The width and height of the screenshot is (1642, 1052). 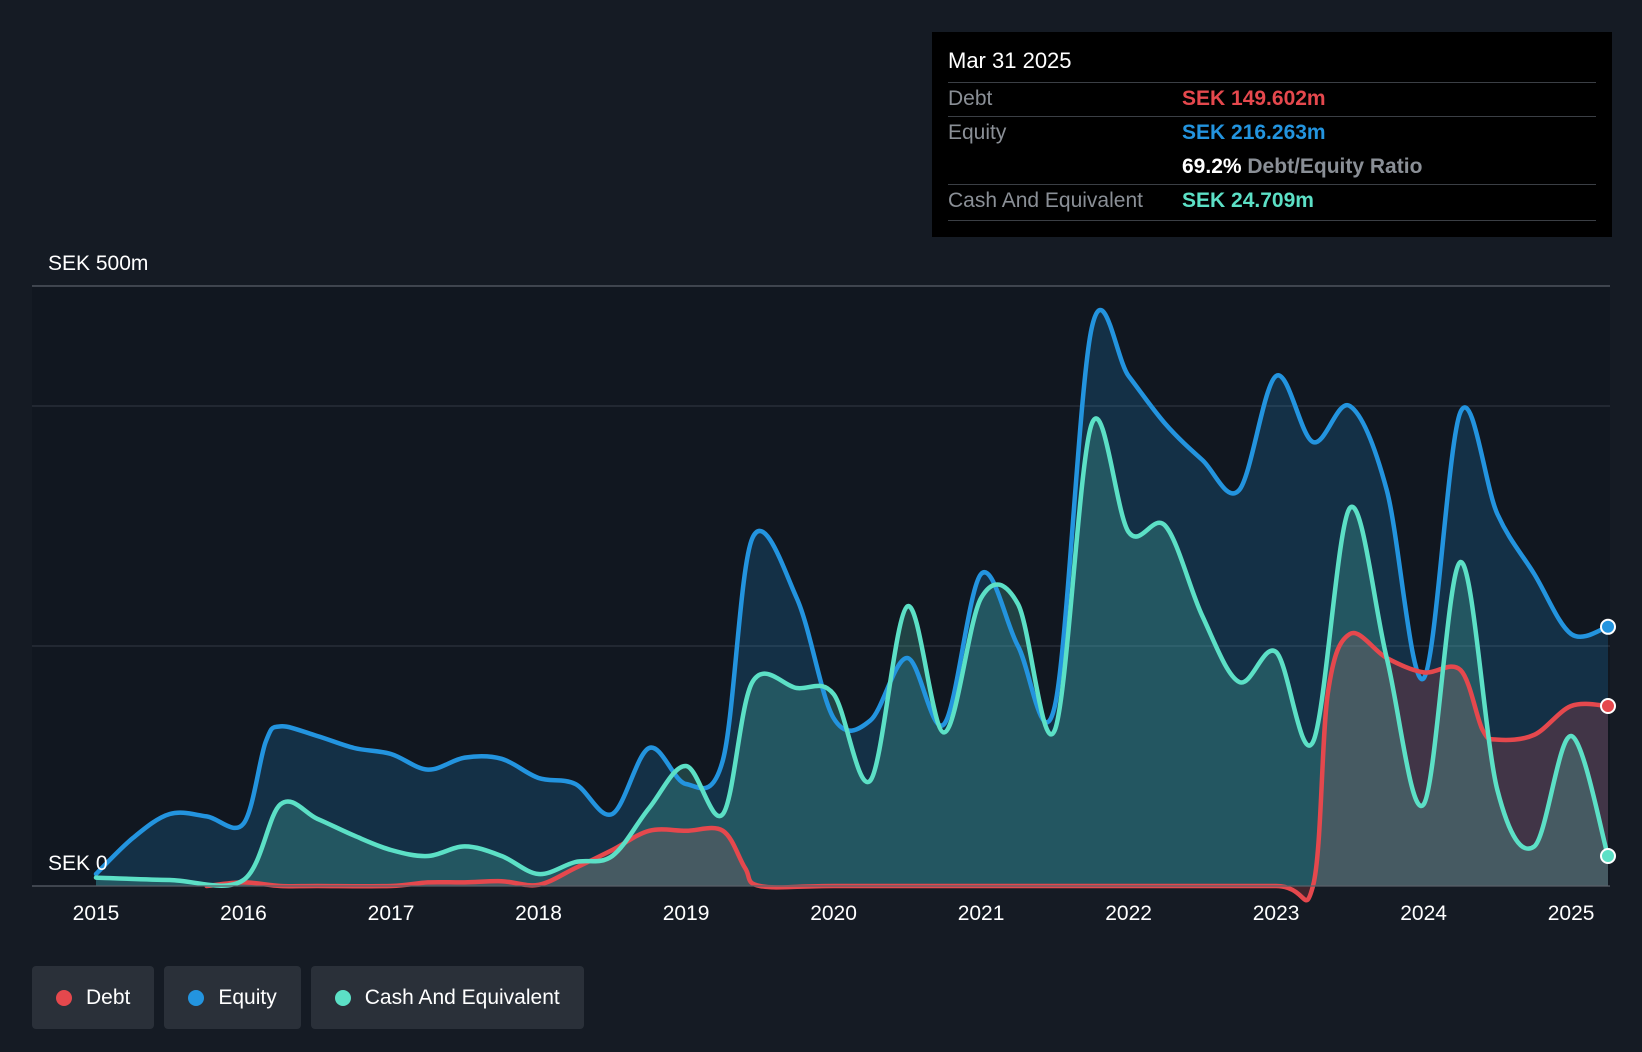 I want to click on legend-item-equity: Equity, so click(x=232, y=997).